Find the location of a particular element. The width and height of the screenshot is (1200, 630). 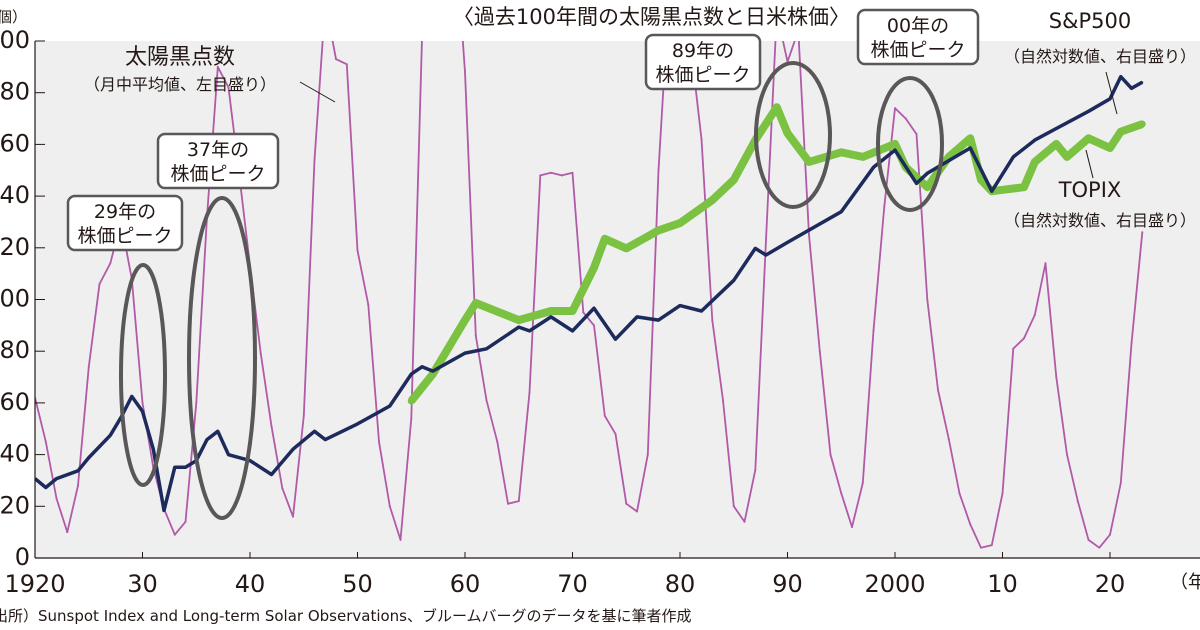

x-axis-tick-label: 20 is located at coordinates (1110, 584).